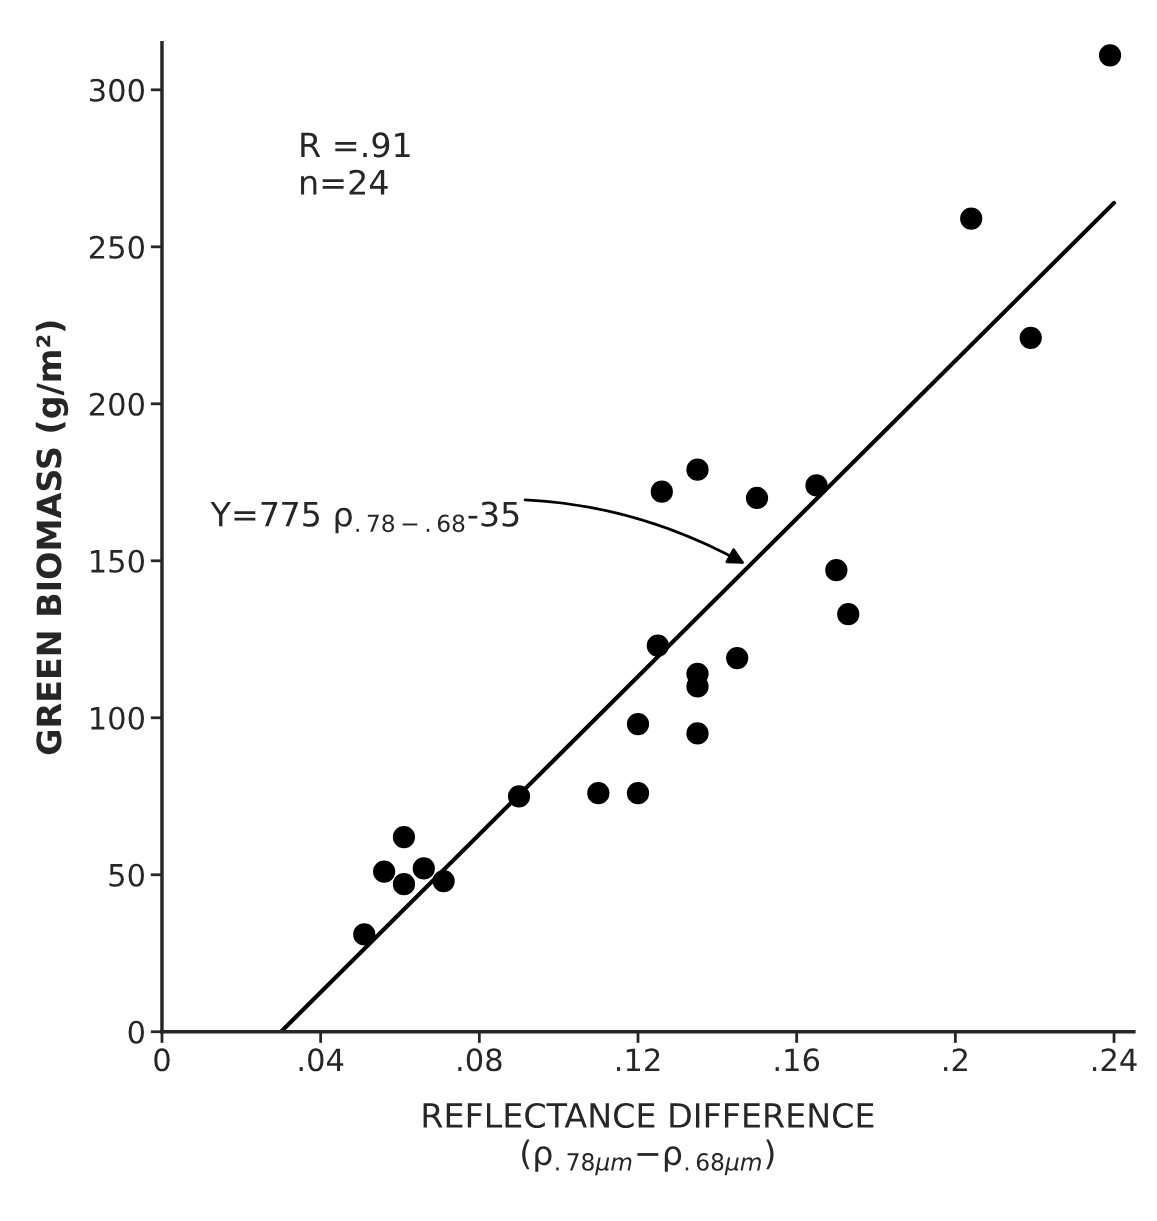 The image size is (1157, 1221). What do you see at coordinates (648, 1139) in the screenshot?
I see `x-axis-title: REFLECTANCE DIFFERENCE (ρ$_{.78µm}$−ρ$_{.68µm}$)` at bounding box center [648, 1139].